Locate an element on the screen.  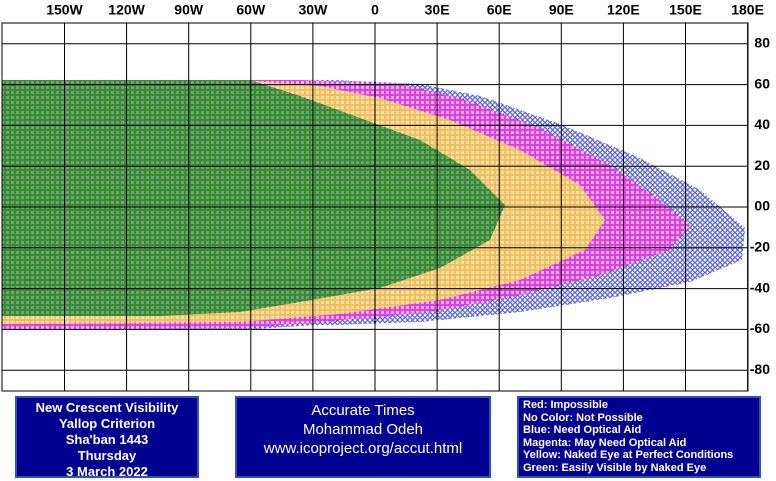
legend-entry: No Color: Not Possible is located at coordinates (583, 417).